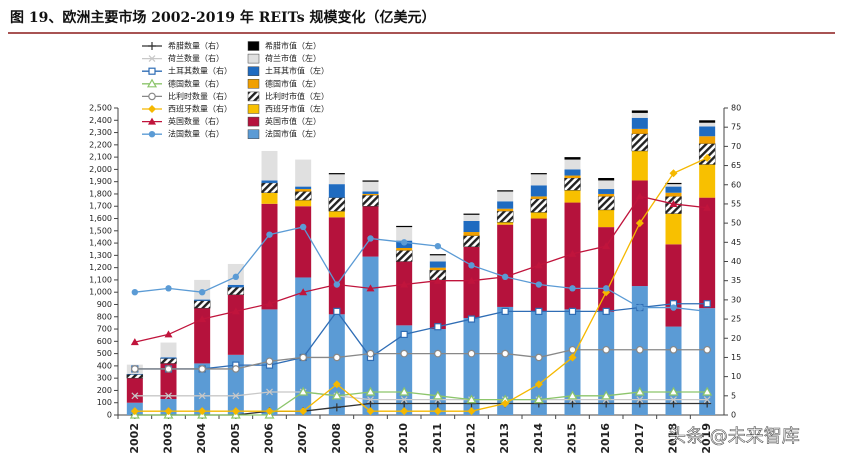  I want to click on legend-label: 荷兰数量（右）, so click(196, 58).